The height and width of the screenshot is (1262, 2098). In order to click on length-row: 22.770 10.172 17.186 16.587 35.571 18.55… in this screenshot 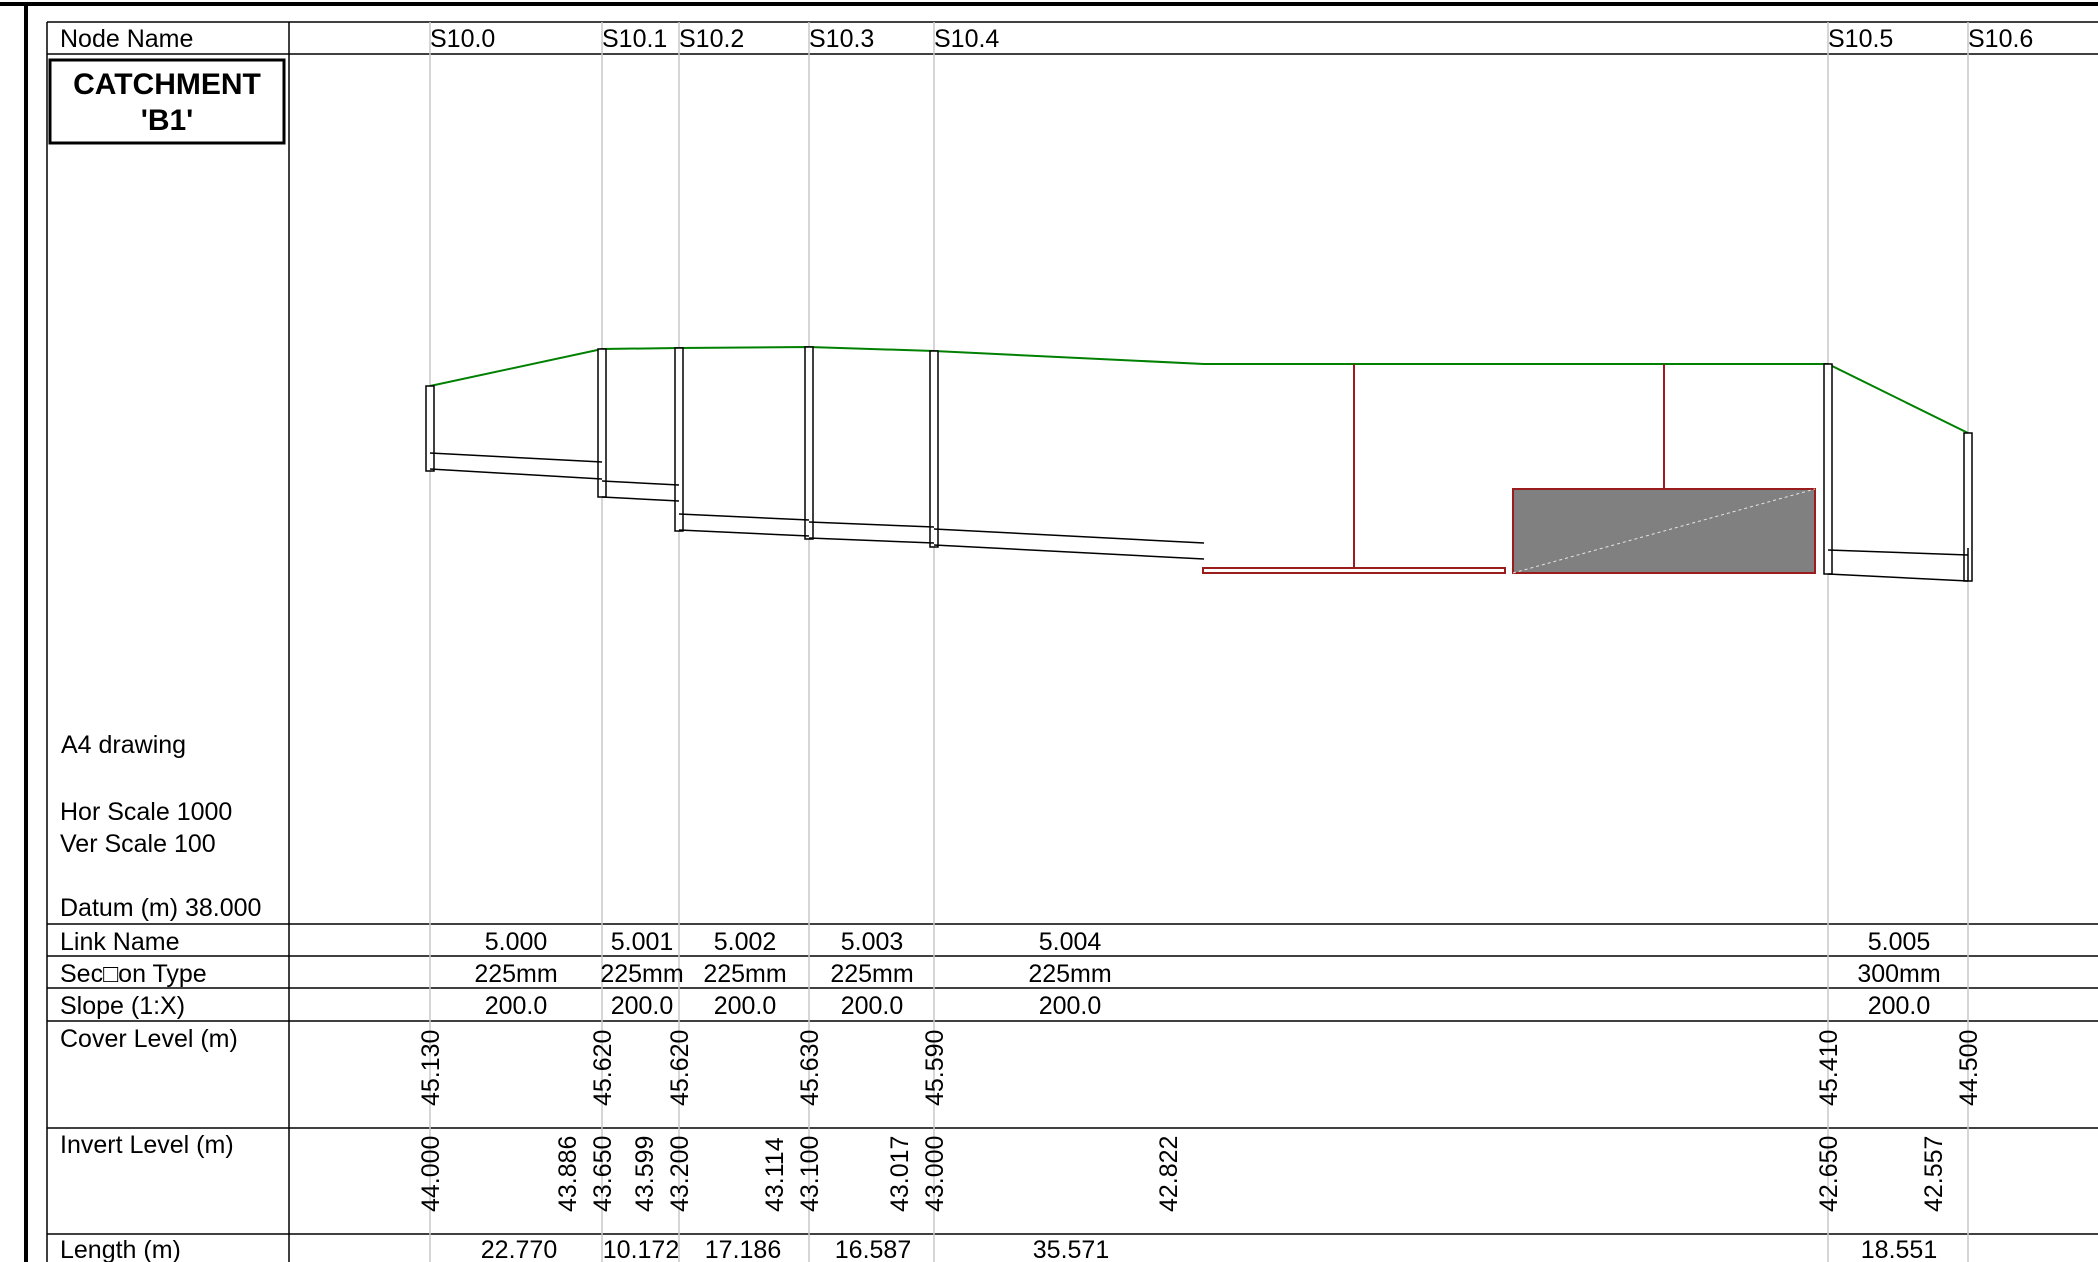, I will do `click(1209, 1249)`.